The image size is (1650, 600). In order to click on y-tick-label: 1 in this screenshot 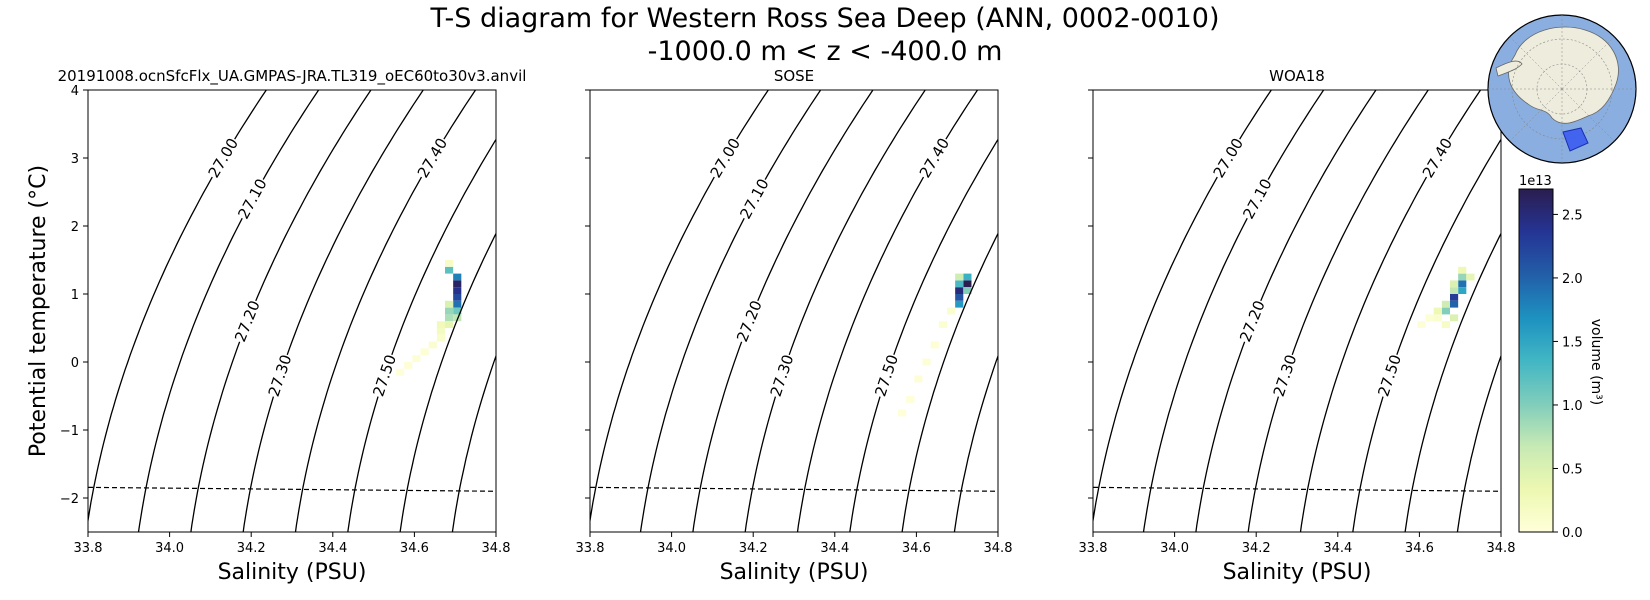, I will do `click(75, 295)`.